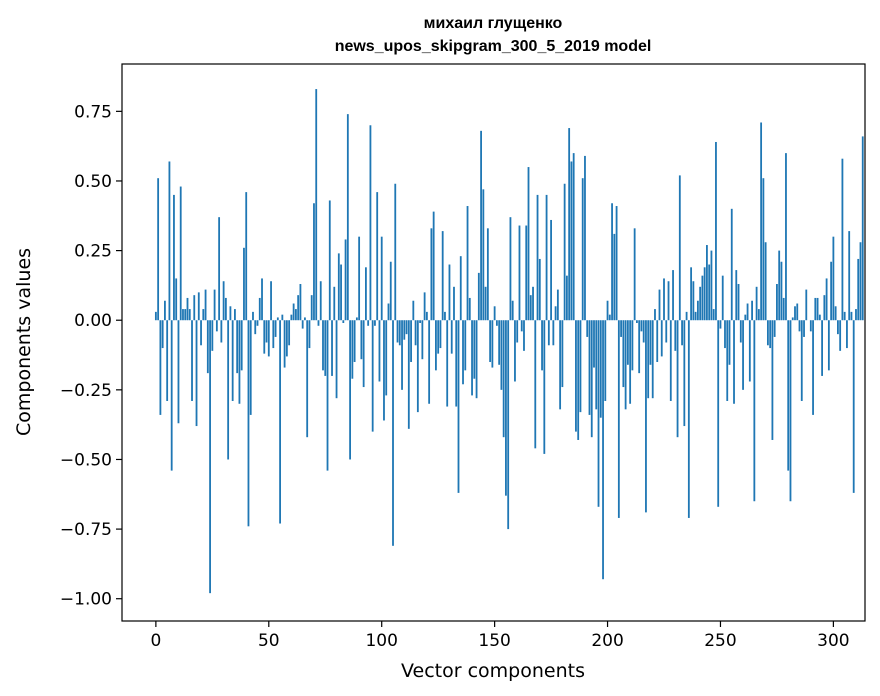 The width and height of the screenshot is (880, 696). Describe the element at coordinates (494, 641) in the screenshot. I see `x-tick-label: 150` at that location.